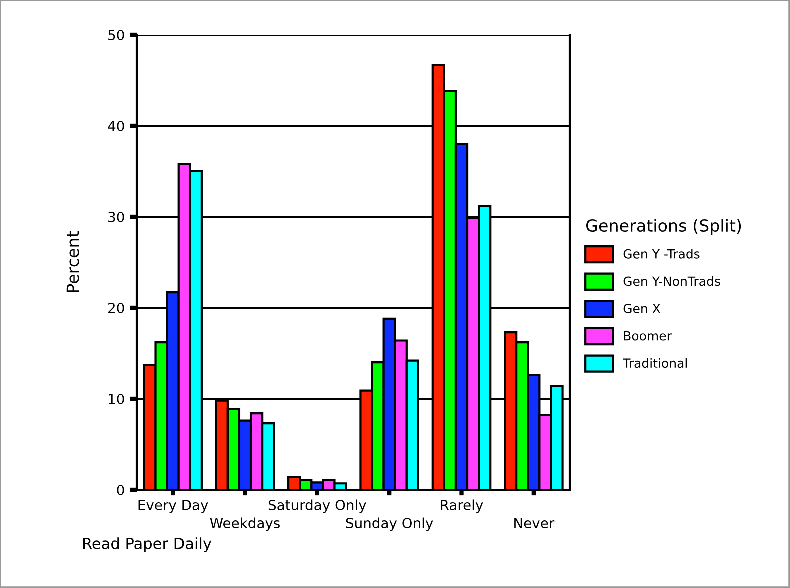 The image size is (790, 588). What do you see at coordinates (173, 507) in the screenshot?
I see `x-tick-label: Every Day` at bounding box center [173, 507].